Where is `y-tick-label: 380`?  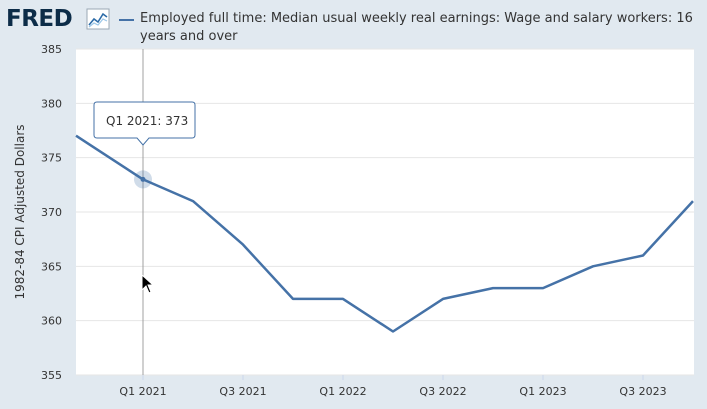
y-tick-label: 380 is located at coordinates (51, 103).